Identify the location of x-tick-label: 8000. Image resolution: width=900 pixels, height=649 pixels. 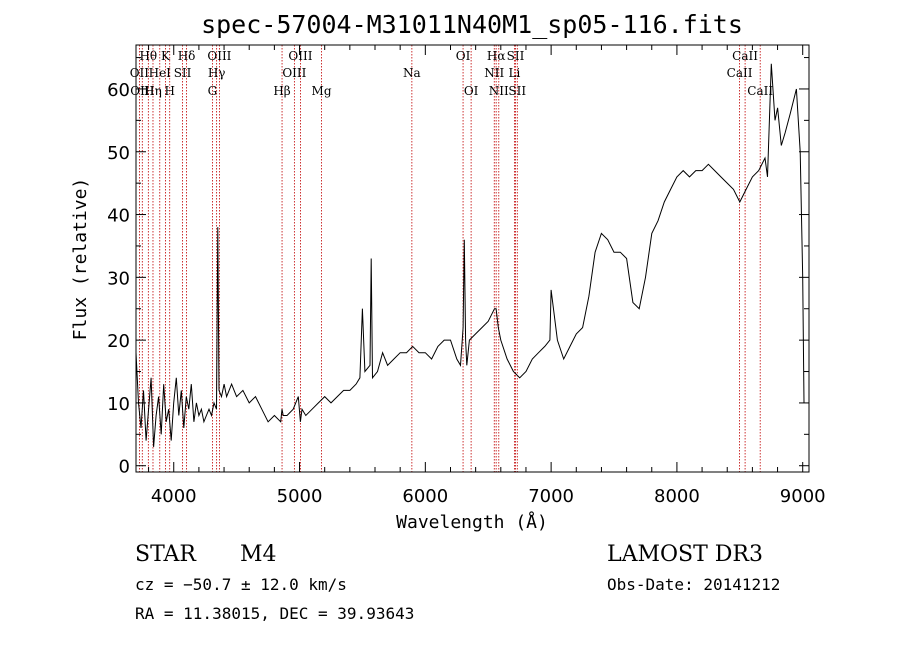
(677, 496).